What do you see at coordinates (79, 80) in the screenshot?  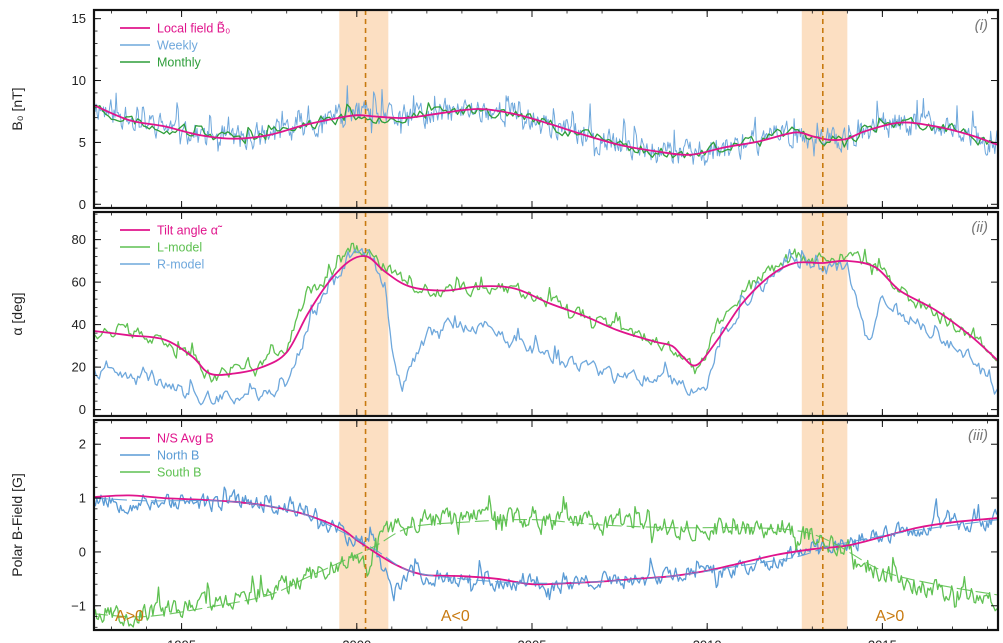 I see `y-tick-label: 10` at bounding box center [79, 80].